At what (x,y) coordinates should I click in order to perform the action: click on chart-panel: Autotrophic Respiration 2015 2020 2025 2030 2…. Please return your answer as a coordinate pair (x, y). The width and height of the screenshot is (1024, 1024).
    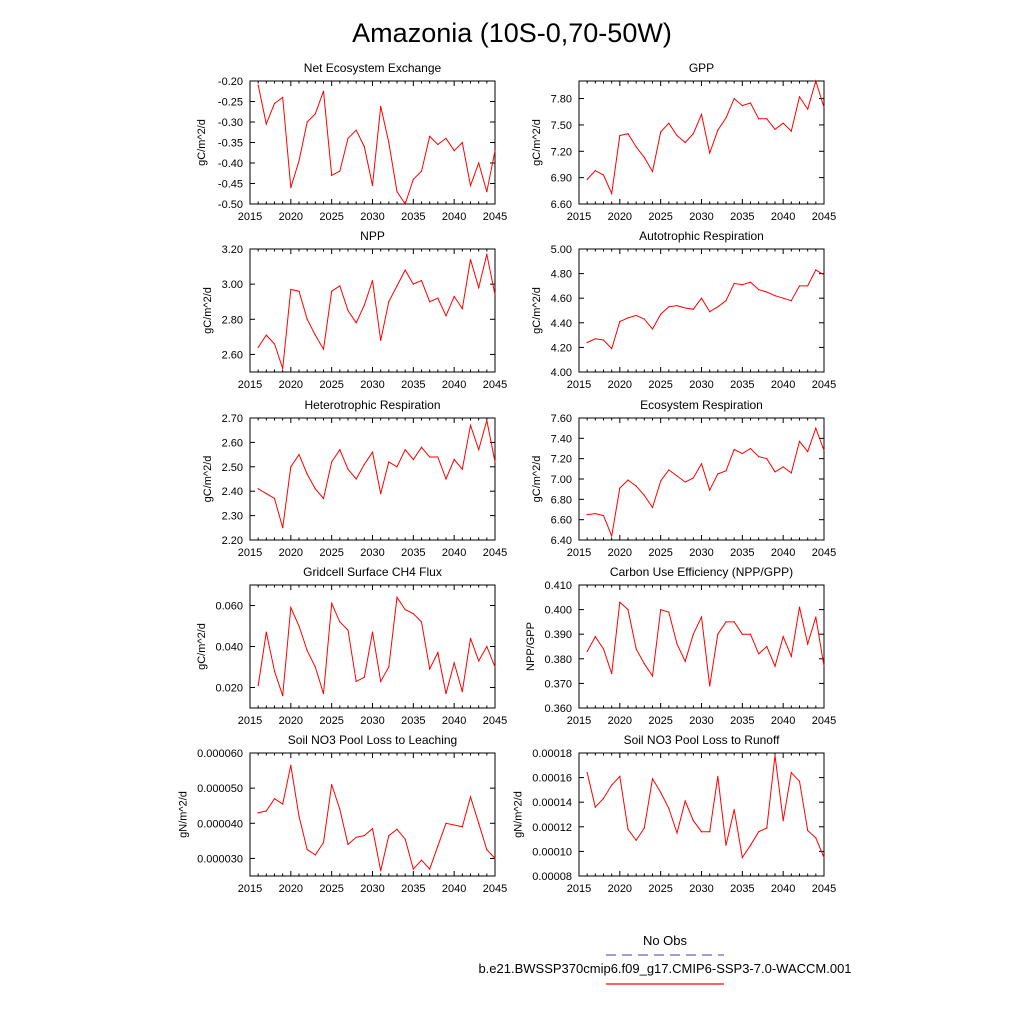
    Looking at the image, I should click on (683, 310).